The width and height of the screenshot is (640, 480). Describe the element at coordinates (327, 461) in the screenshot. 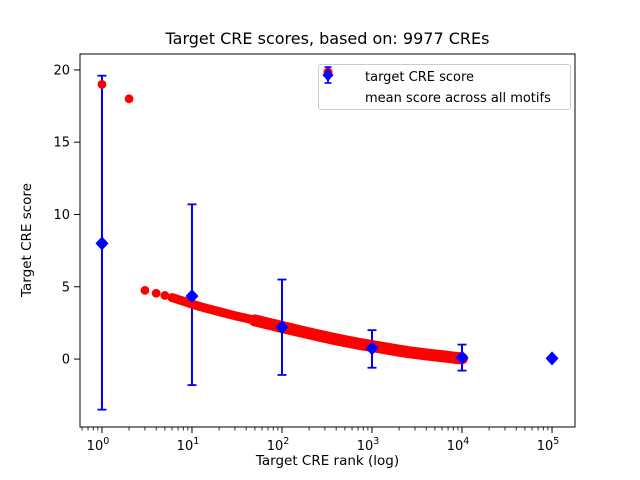

I see `x-axis-label: Target CRE rank (log)` at that location.